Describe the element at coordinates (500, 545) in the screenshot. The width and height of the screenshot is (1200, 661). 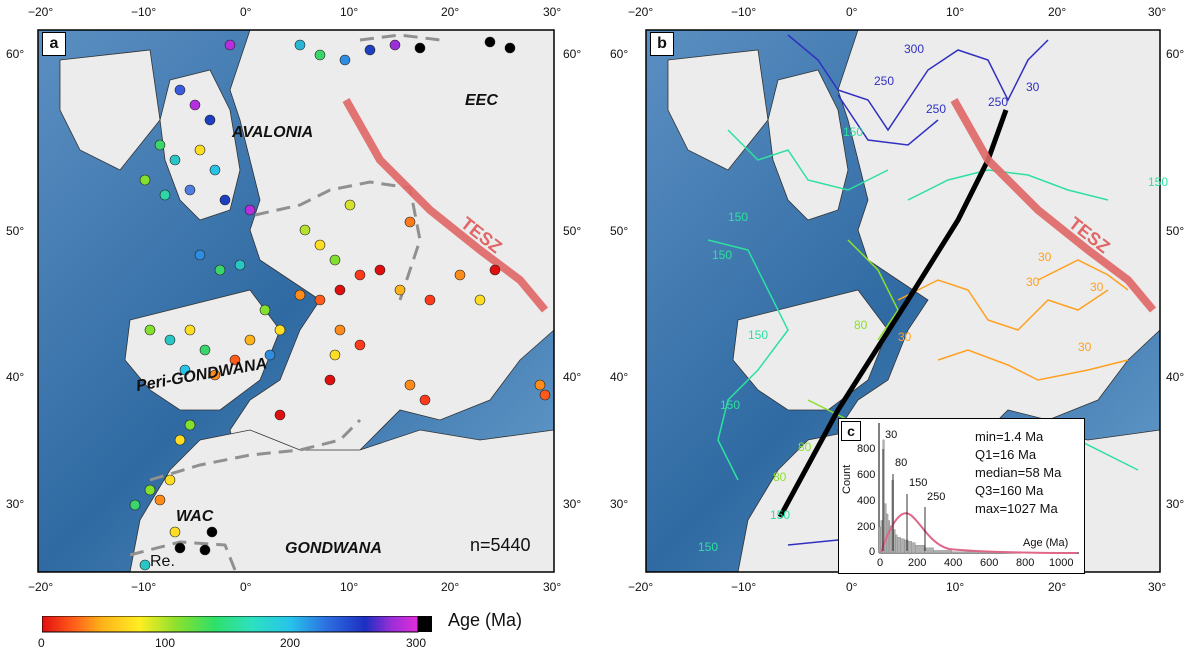
I see `sample-count: n=5440` at that location.